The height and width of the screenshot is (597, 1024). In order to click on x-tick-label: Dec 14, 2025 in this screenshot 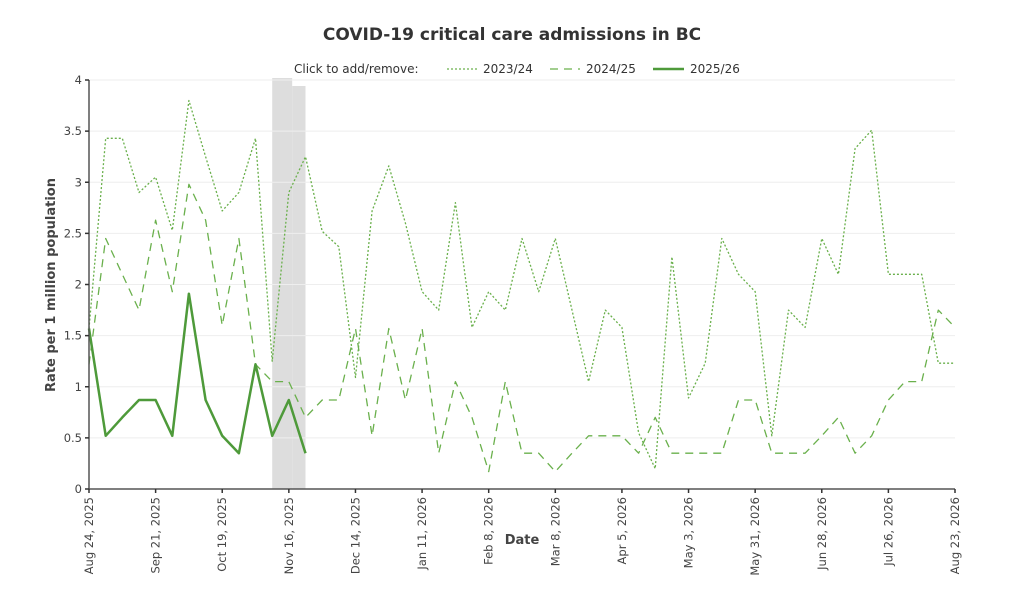, I will do `click(355, 535)`.